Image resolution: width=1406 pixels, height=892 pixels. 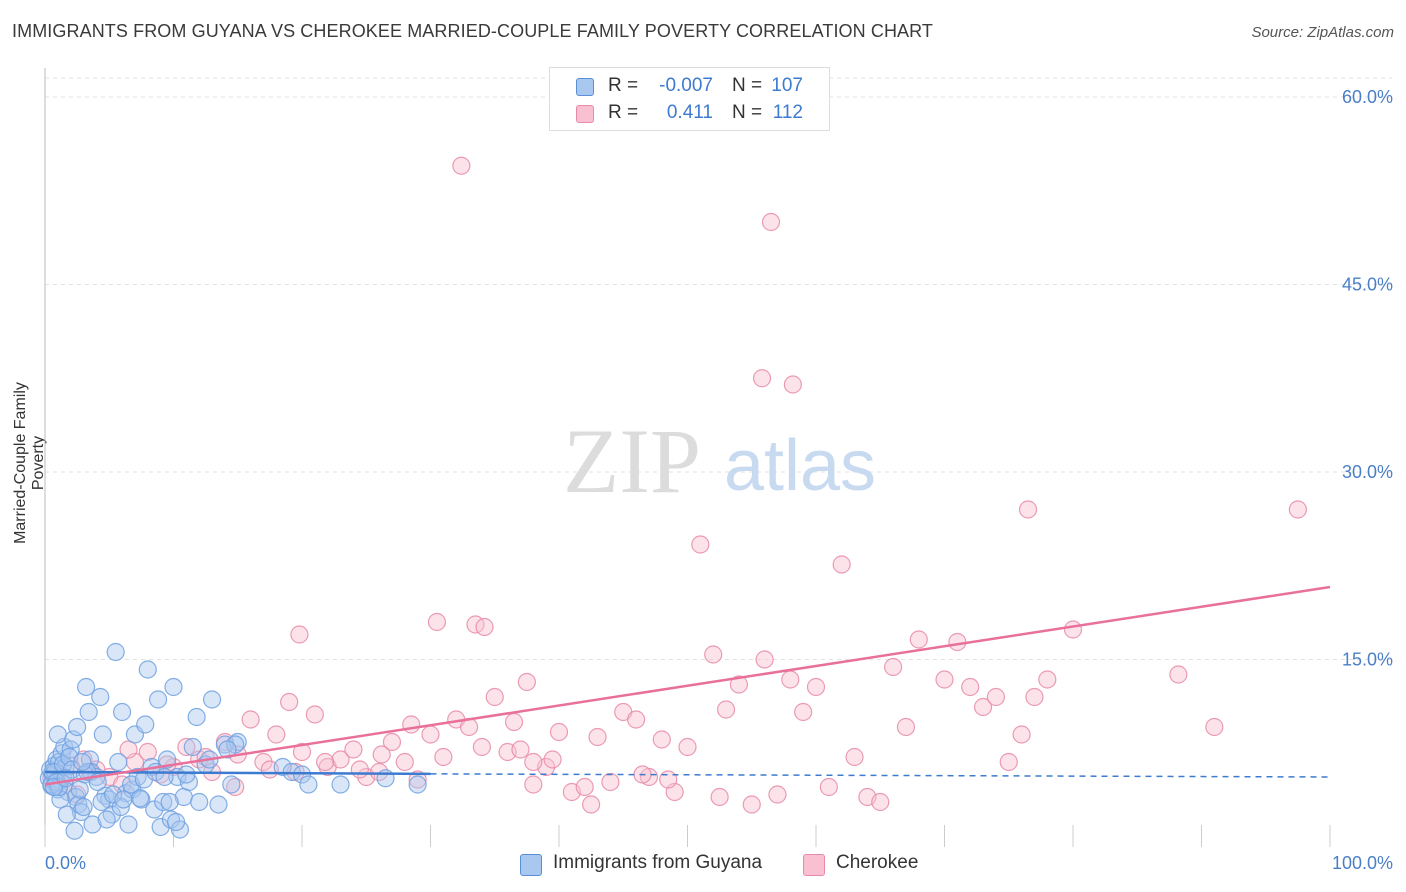 I want to click on r-value: -0.007, so click(x=686, y=85).